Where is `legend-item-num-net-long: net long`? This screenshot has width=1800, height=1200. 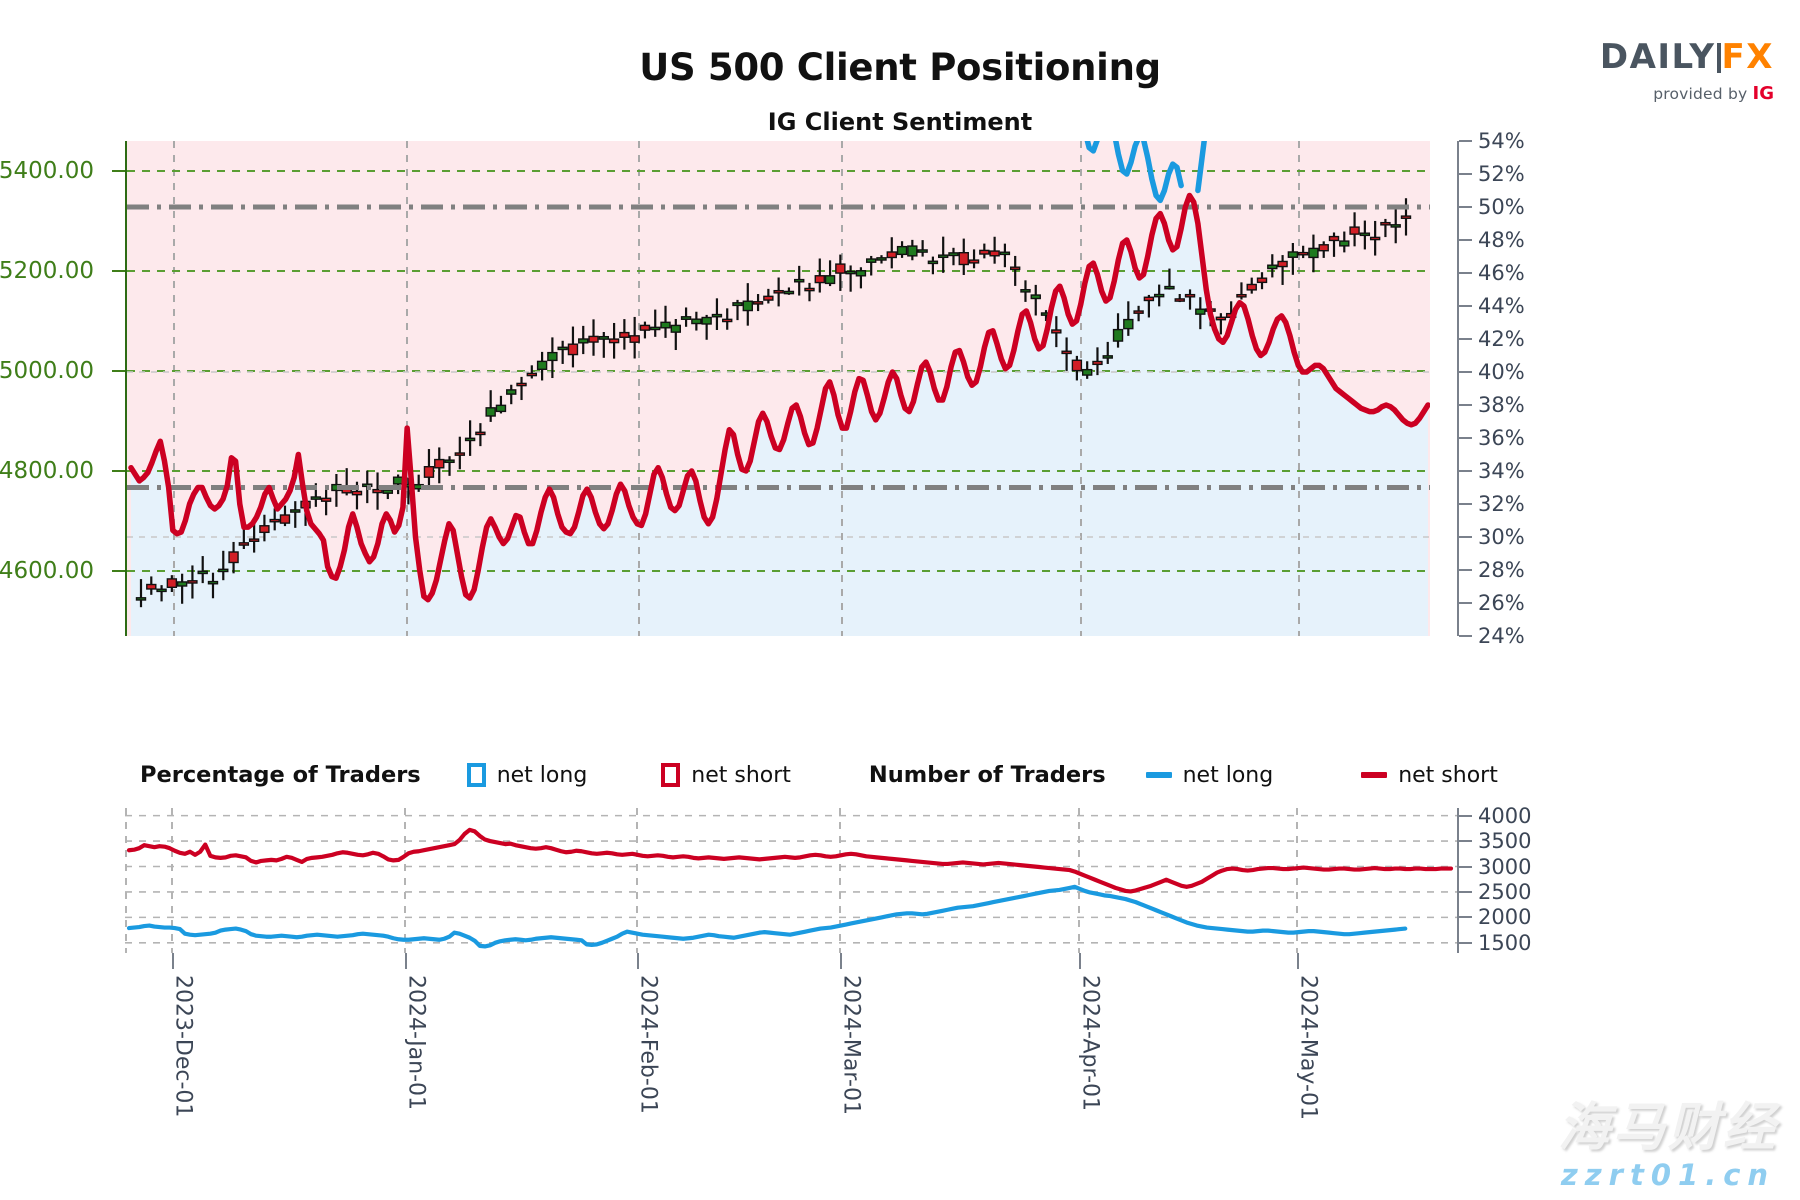
legend-item-num-net-long: net long is located at coordinates (1209, 775).